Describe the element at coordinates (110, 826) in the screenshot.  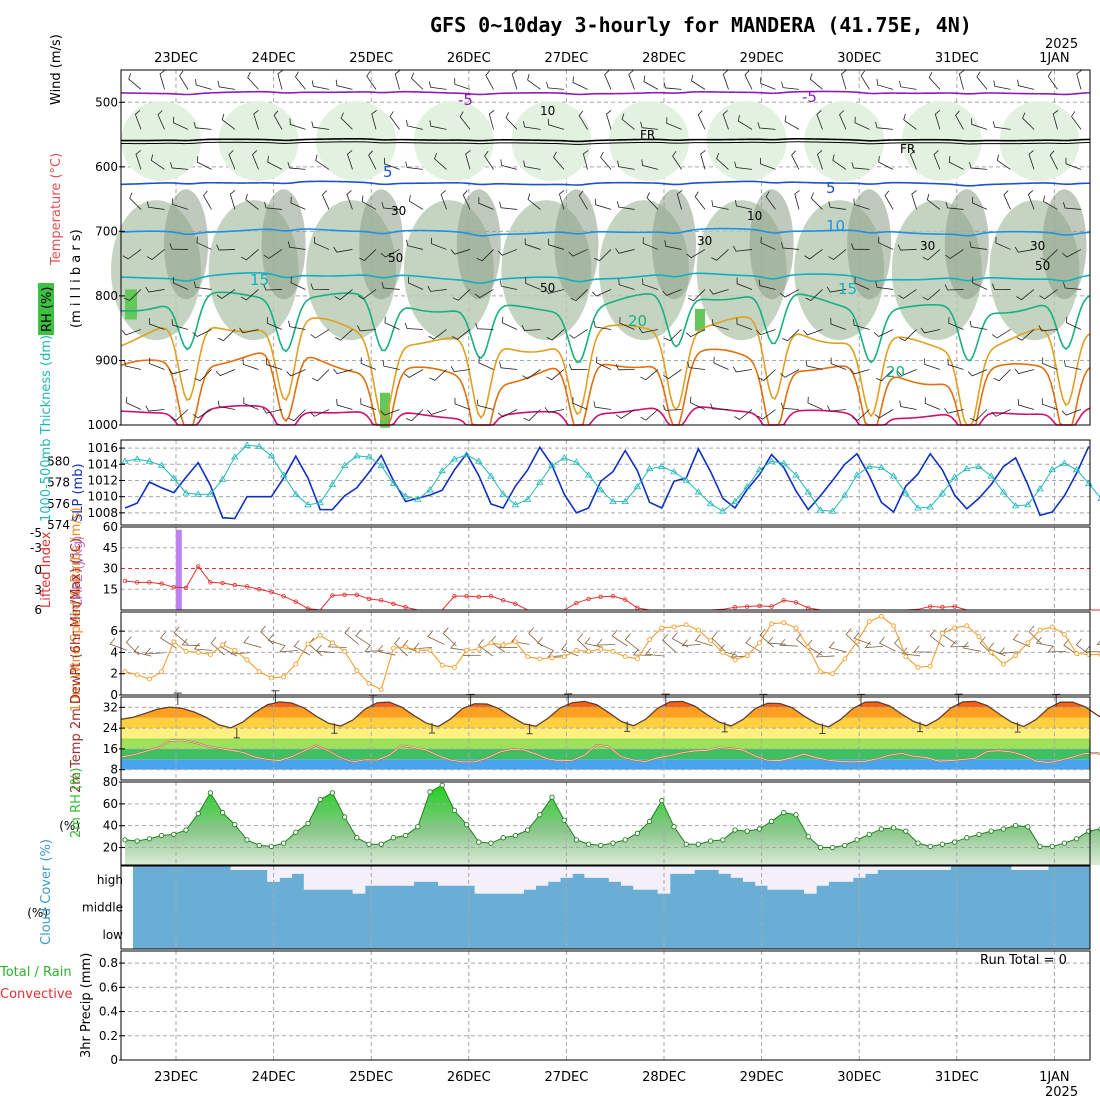
I see `axis-tick-label: 40` at that location.